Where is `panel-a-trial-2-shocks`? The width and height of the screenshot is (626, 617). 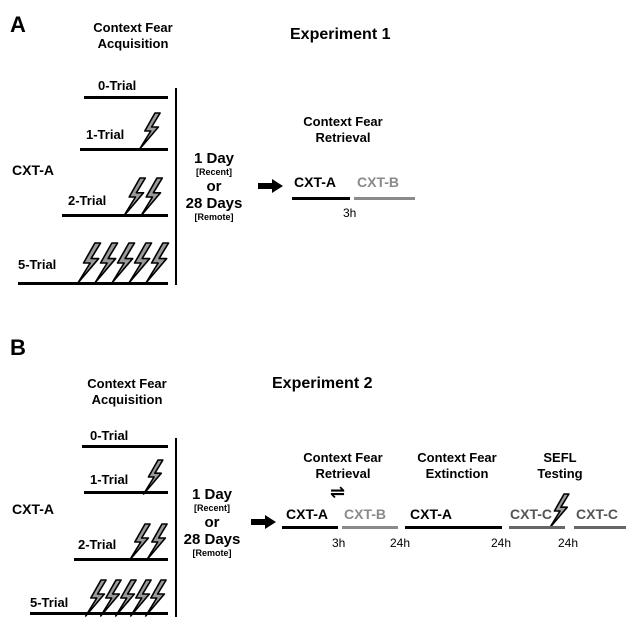
panel-a-trial-2-shocks is located at coordinates (147, 197).